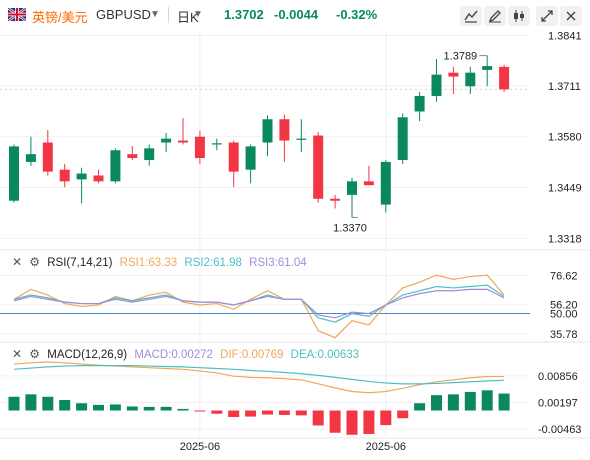 This screenshot has width=590, height=460. Describe the element at coordinates (350, 228) in the screenshot. I see `low-price-label: 1.3370` at that location.